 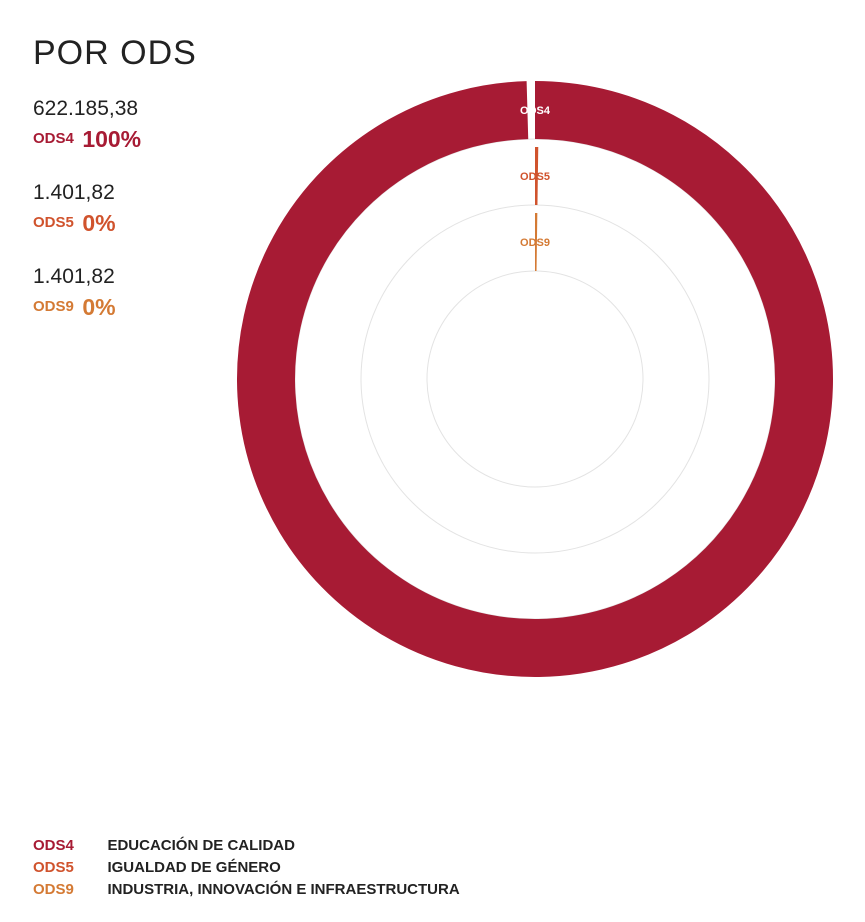 I want to click on stat-ods4: 622.185,38 ODS4 100%, so click(x=143, y=140).